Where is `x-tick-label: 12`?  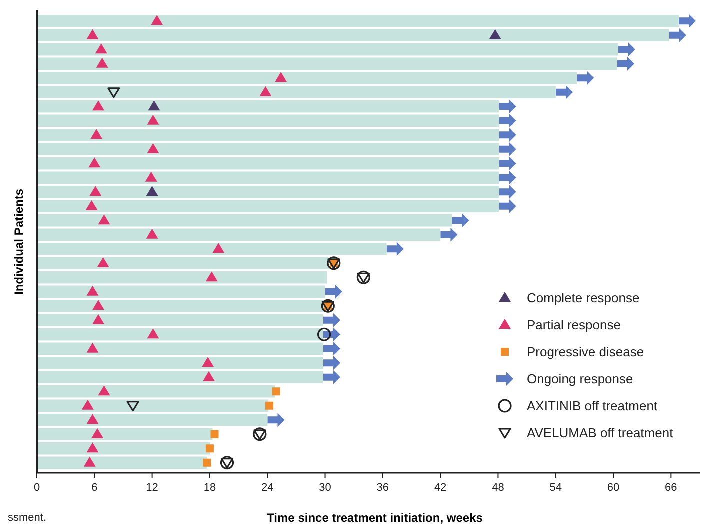
x-tick-label: 12 is located at coordinates (152, 488).